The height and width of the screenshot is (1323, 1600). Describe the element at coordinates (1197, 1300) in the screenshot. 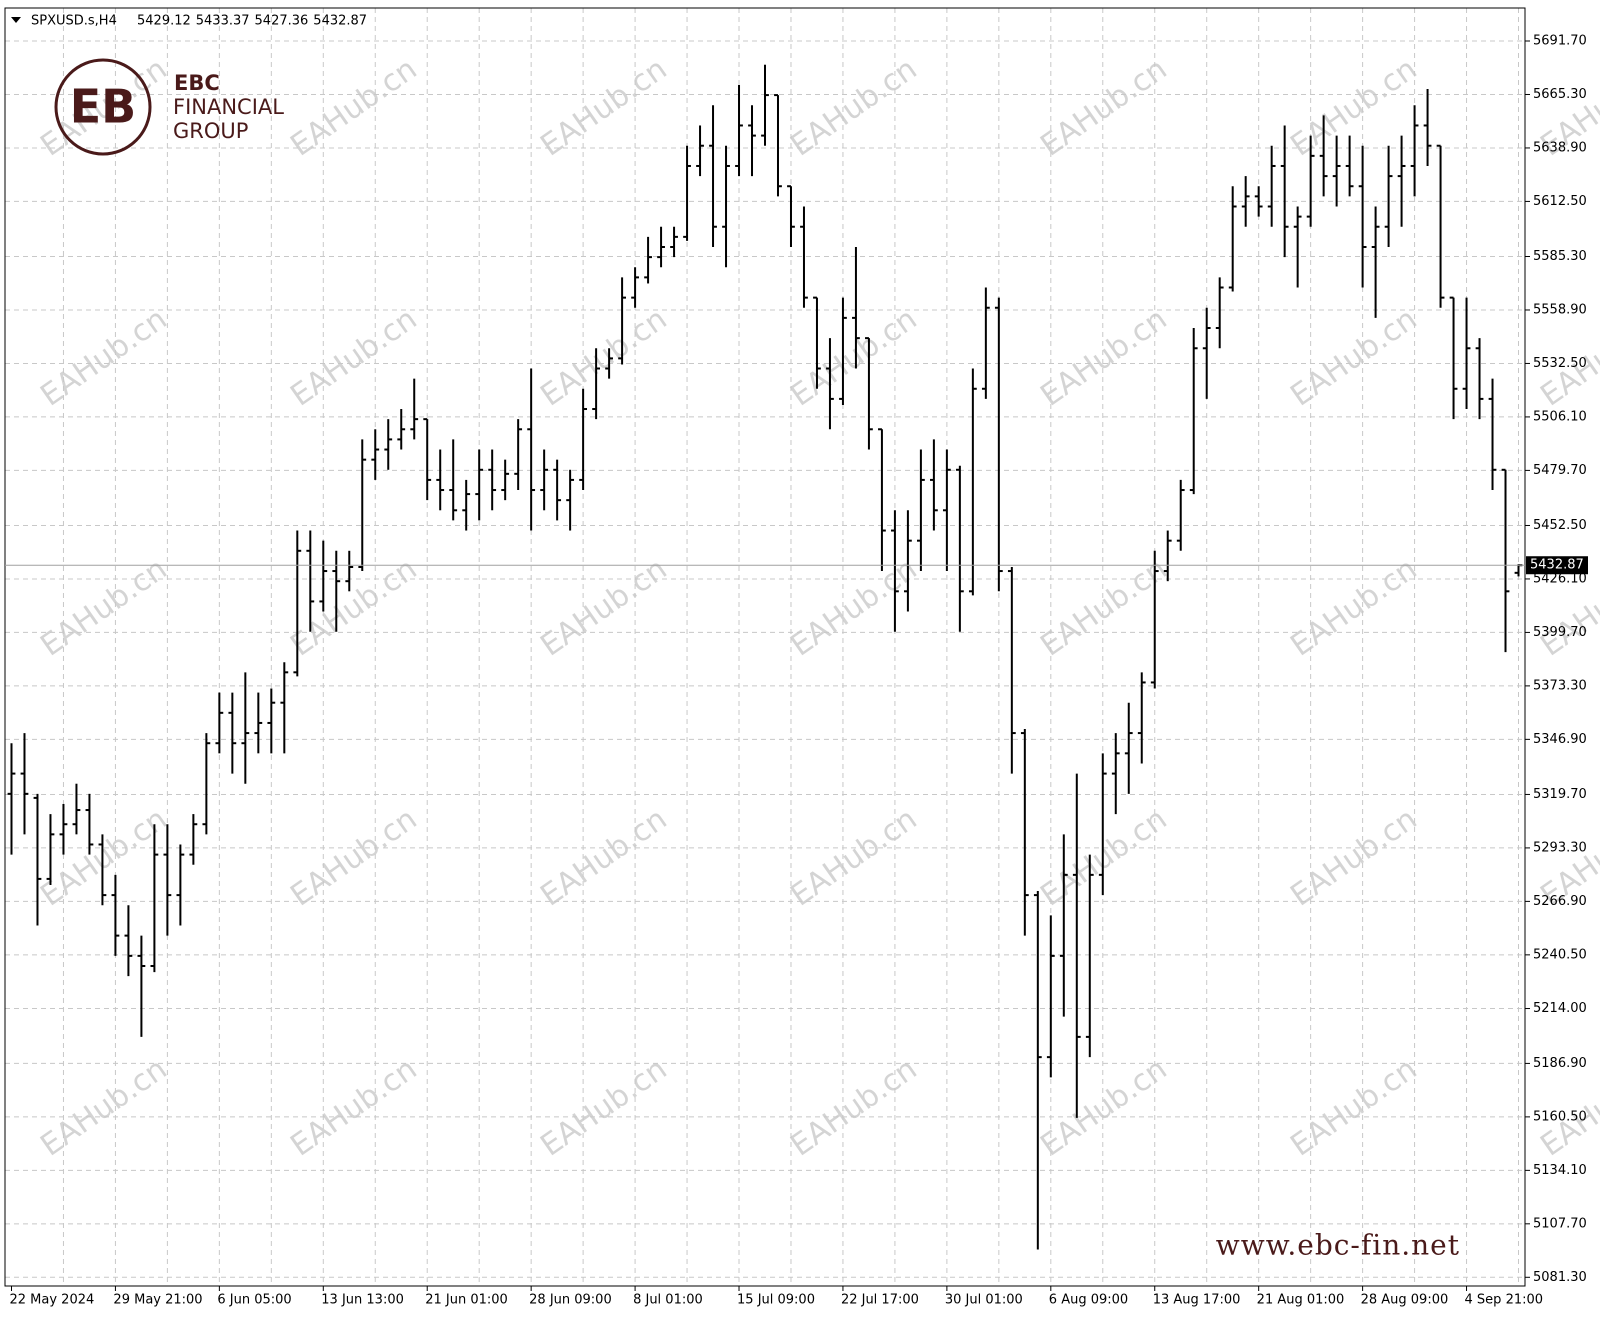

I see `x-tick-label: 13 Aug 17:00` at that location.